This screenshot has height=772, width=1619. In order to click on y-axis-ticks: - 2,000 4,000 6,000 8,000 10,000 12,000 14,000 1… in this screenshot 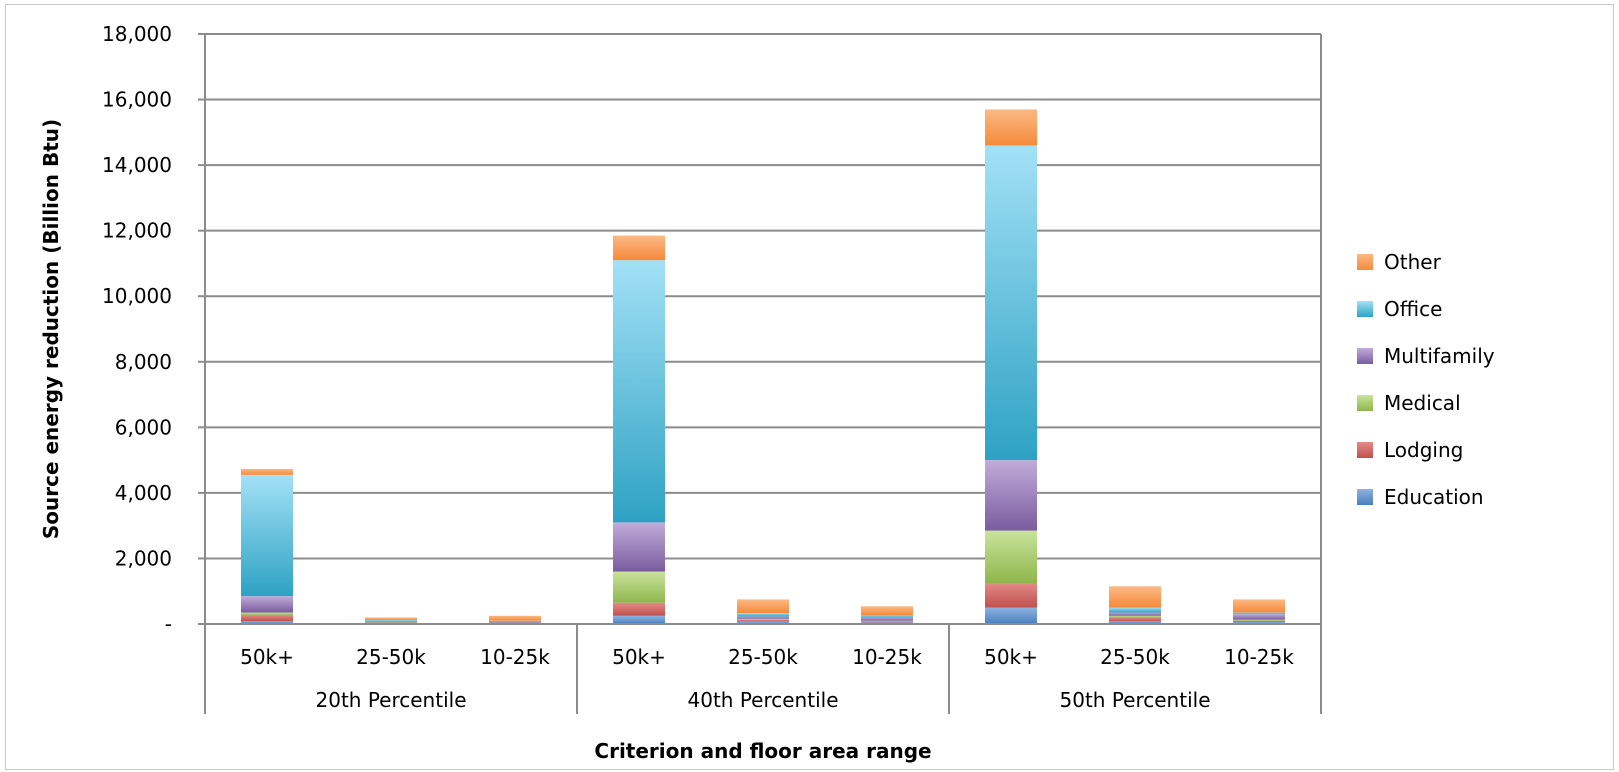, I will do `click(153, 329)`.